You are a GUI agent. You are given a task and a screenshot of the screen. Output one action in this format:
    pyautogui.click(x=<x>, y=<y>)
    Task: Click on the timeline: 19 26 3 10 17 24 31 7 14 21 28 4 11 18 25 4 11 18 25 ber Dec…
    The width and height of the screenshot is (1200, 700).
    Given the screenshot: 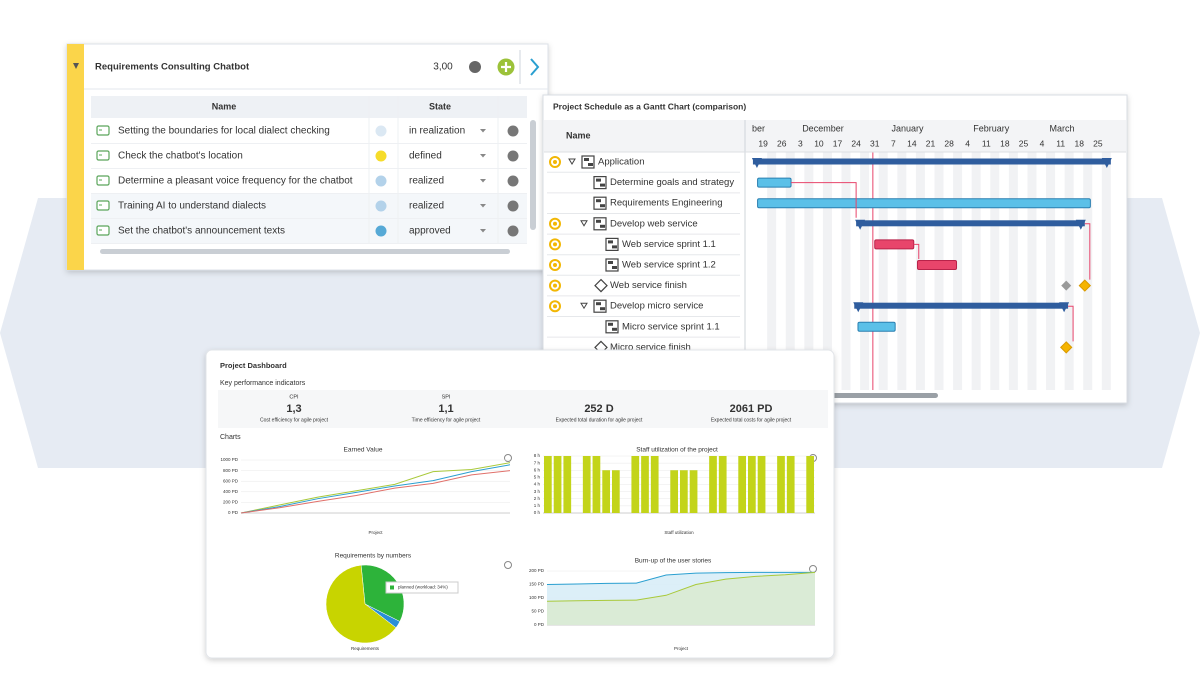 What is the action you would take?
    pyautogui.click(x=932, y=256)
    